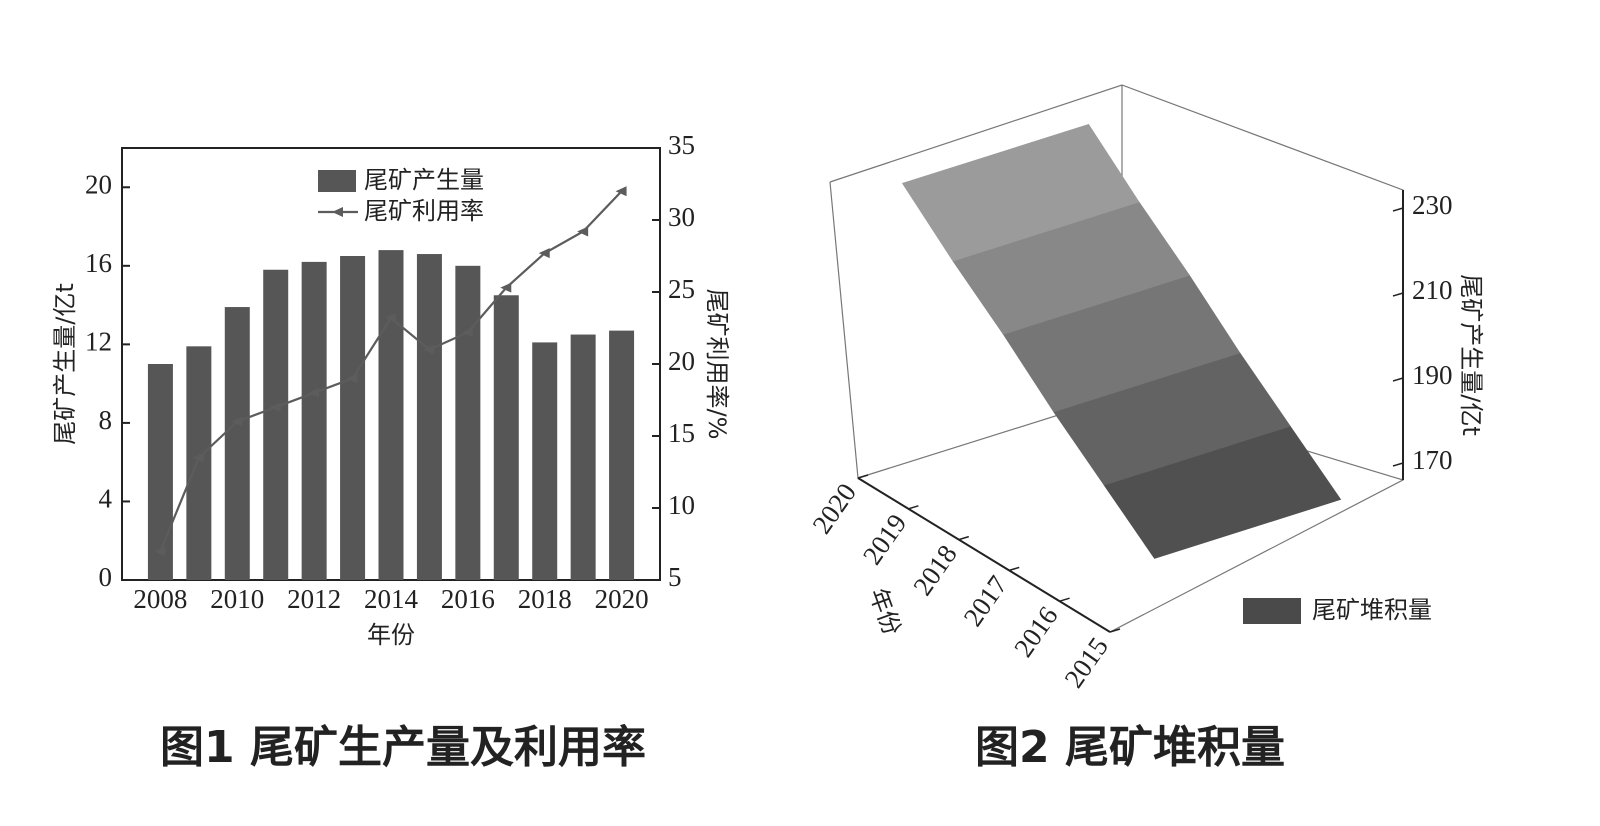 The width and height of the screenshot is (1600, 826). I want to click on x-tick-label: 2015, so click(1086, 662).